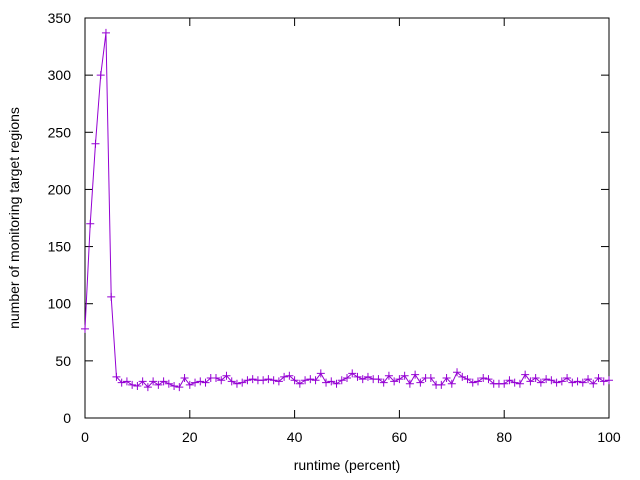  Describe the element at coordinates (60, 132) in the screenshot. I see `y-tick-label: 250` at that location.